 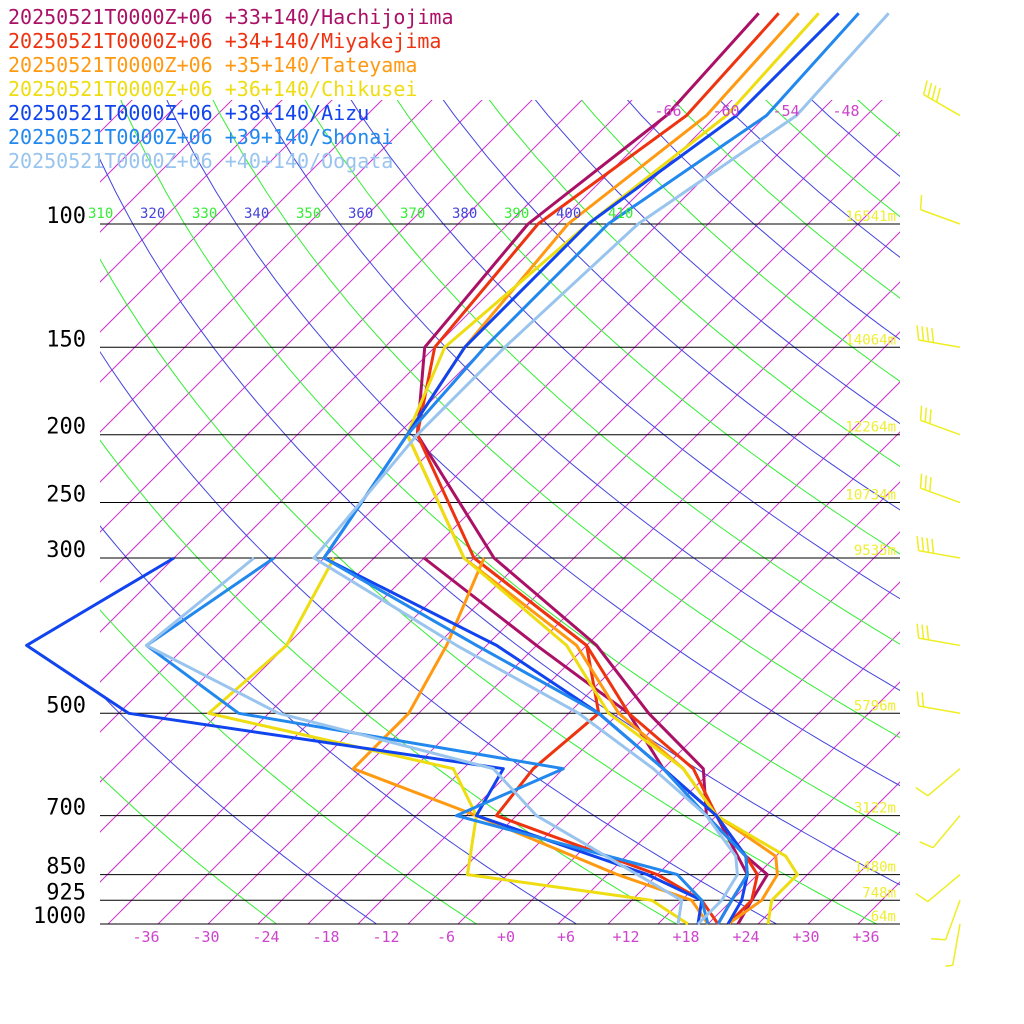 I want to click on height-label: 14064m, so click(x=870, y=340).